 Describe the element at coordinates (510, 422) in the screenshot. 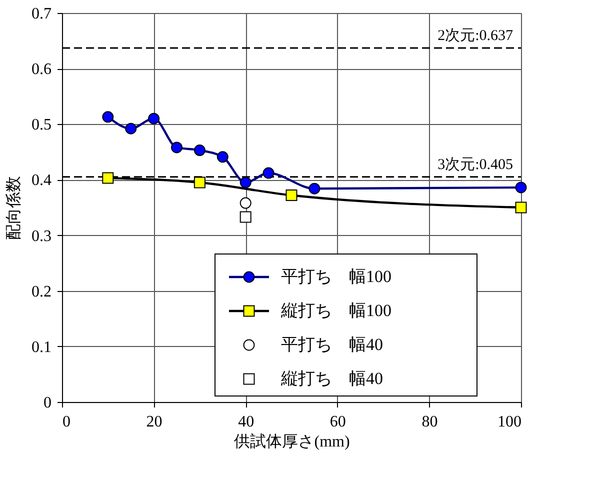

I see `x-tick-label: 100` at that location.